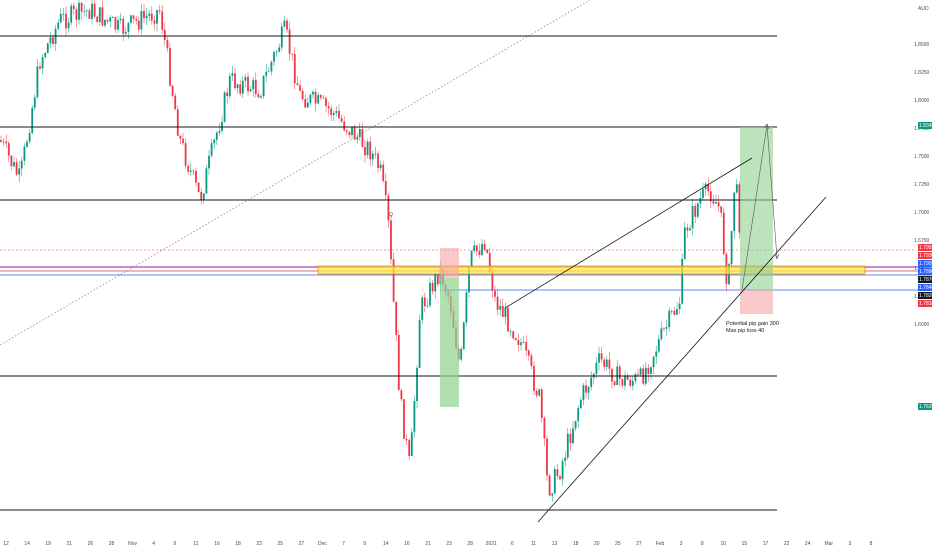 This screenshot has height=550, width=932. I want to click on price-badge: 1.7890, so click(925, 271).